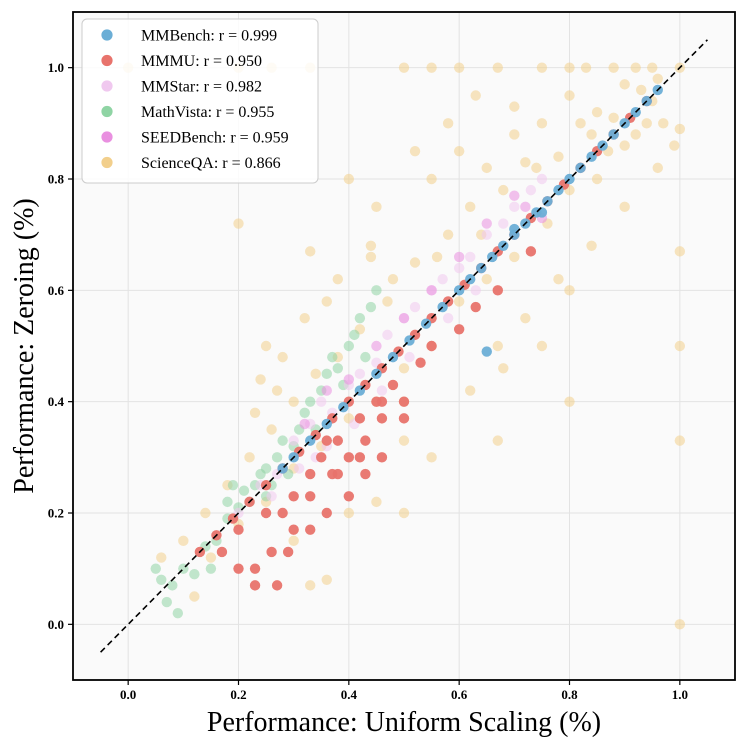 The width and height of the screenshot is (747, 752). I want to click on legend-label-mathvista: MathVista: r = 0.955, so click(207, 112).